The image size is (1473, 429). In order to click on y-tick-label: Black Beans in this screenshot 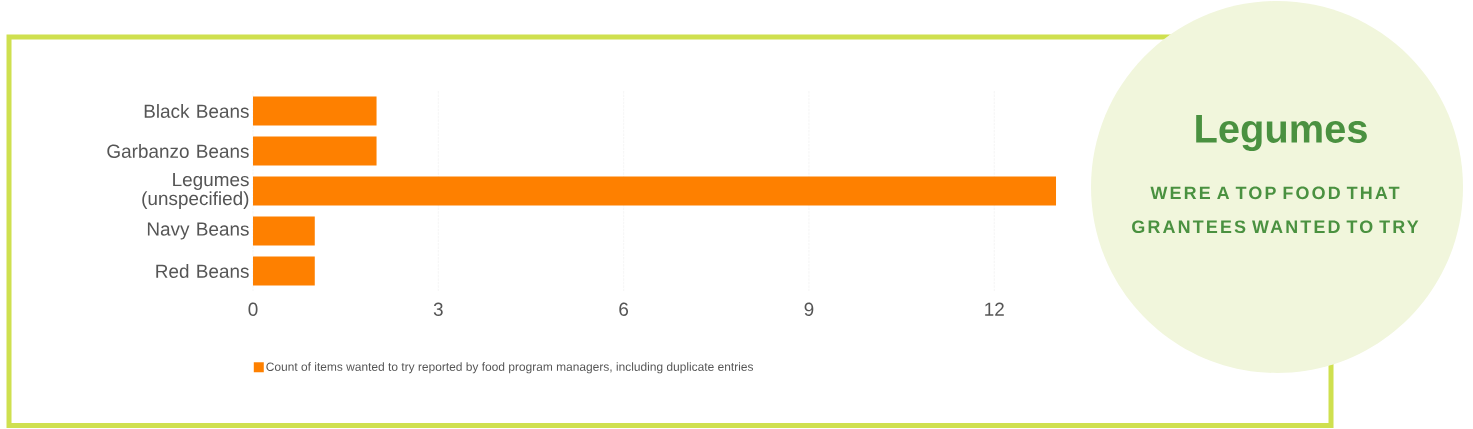, I will do `click(196, 111)`.